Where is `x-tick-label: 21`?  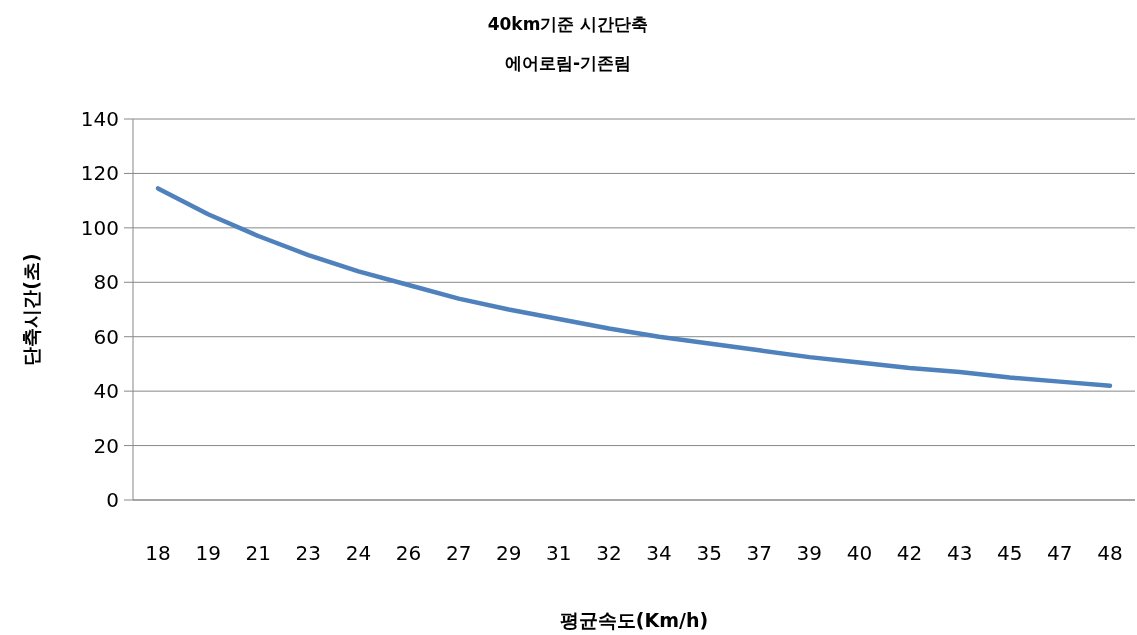
x-tick-label: 21 is located at coordinates (258, 553).